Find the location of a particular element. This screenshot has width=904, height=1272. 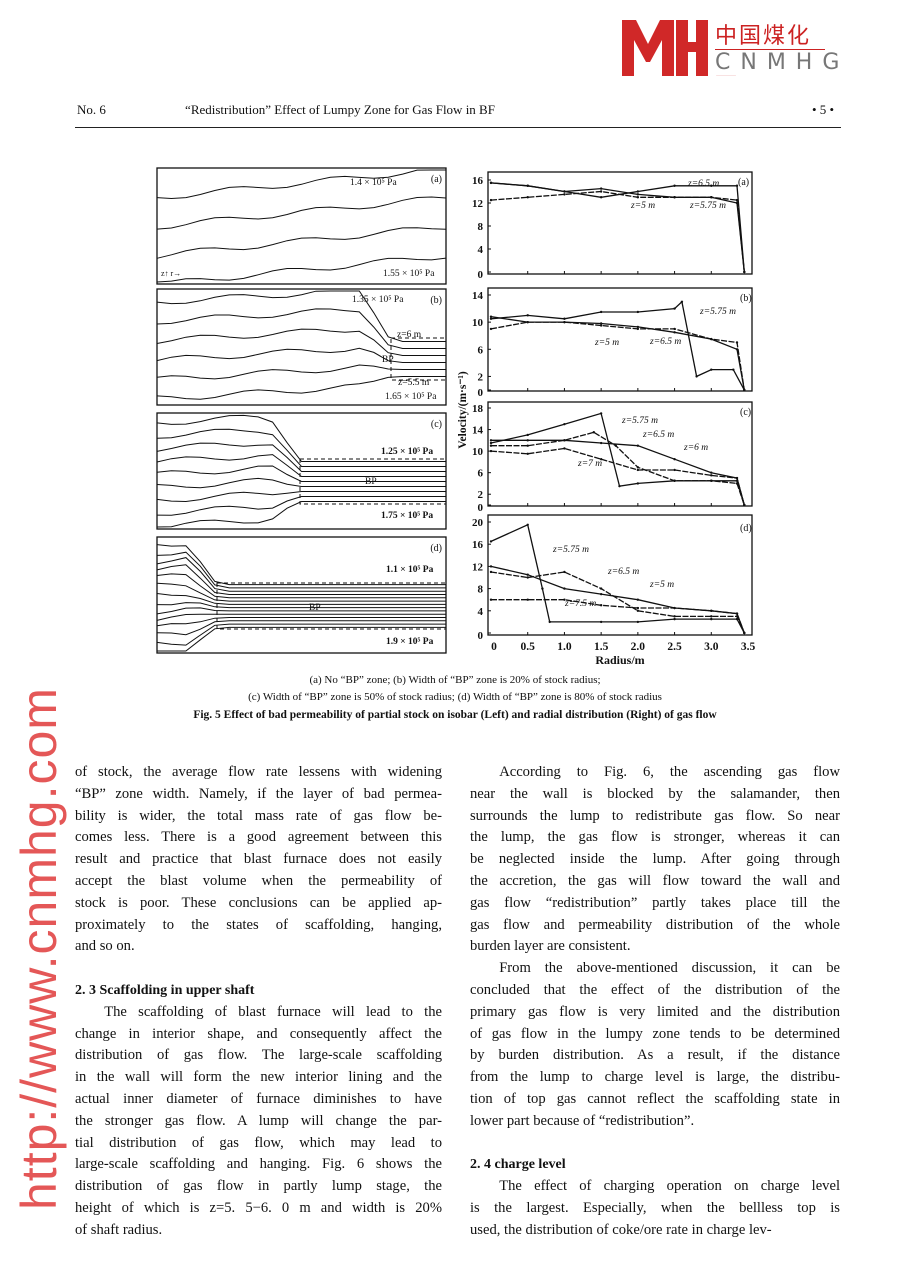

isobar-label: 1.25 × 10⁵ Pa is located at coordinates (407, 452).